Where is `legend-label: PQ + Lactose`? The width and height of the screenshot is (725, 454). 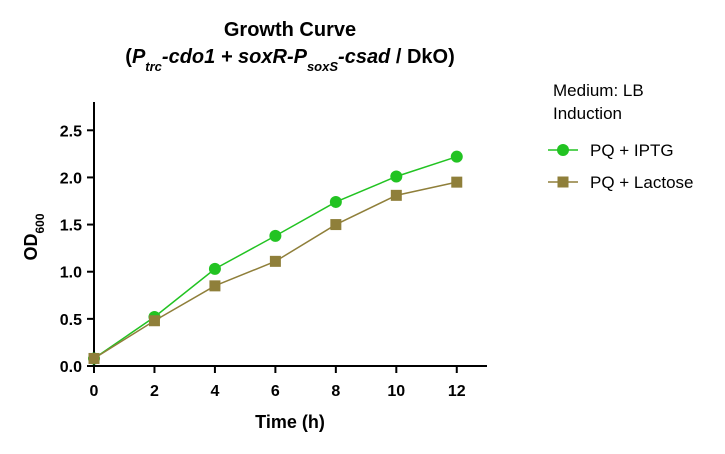
legend-label: PQ + Lactose is located at coordinates (641, 182).